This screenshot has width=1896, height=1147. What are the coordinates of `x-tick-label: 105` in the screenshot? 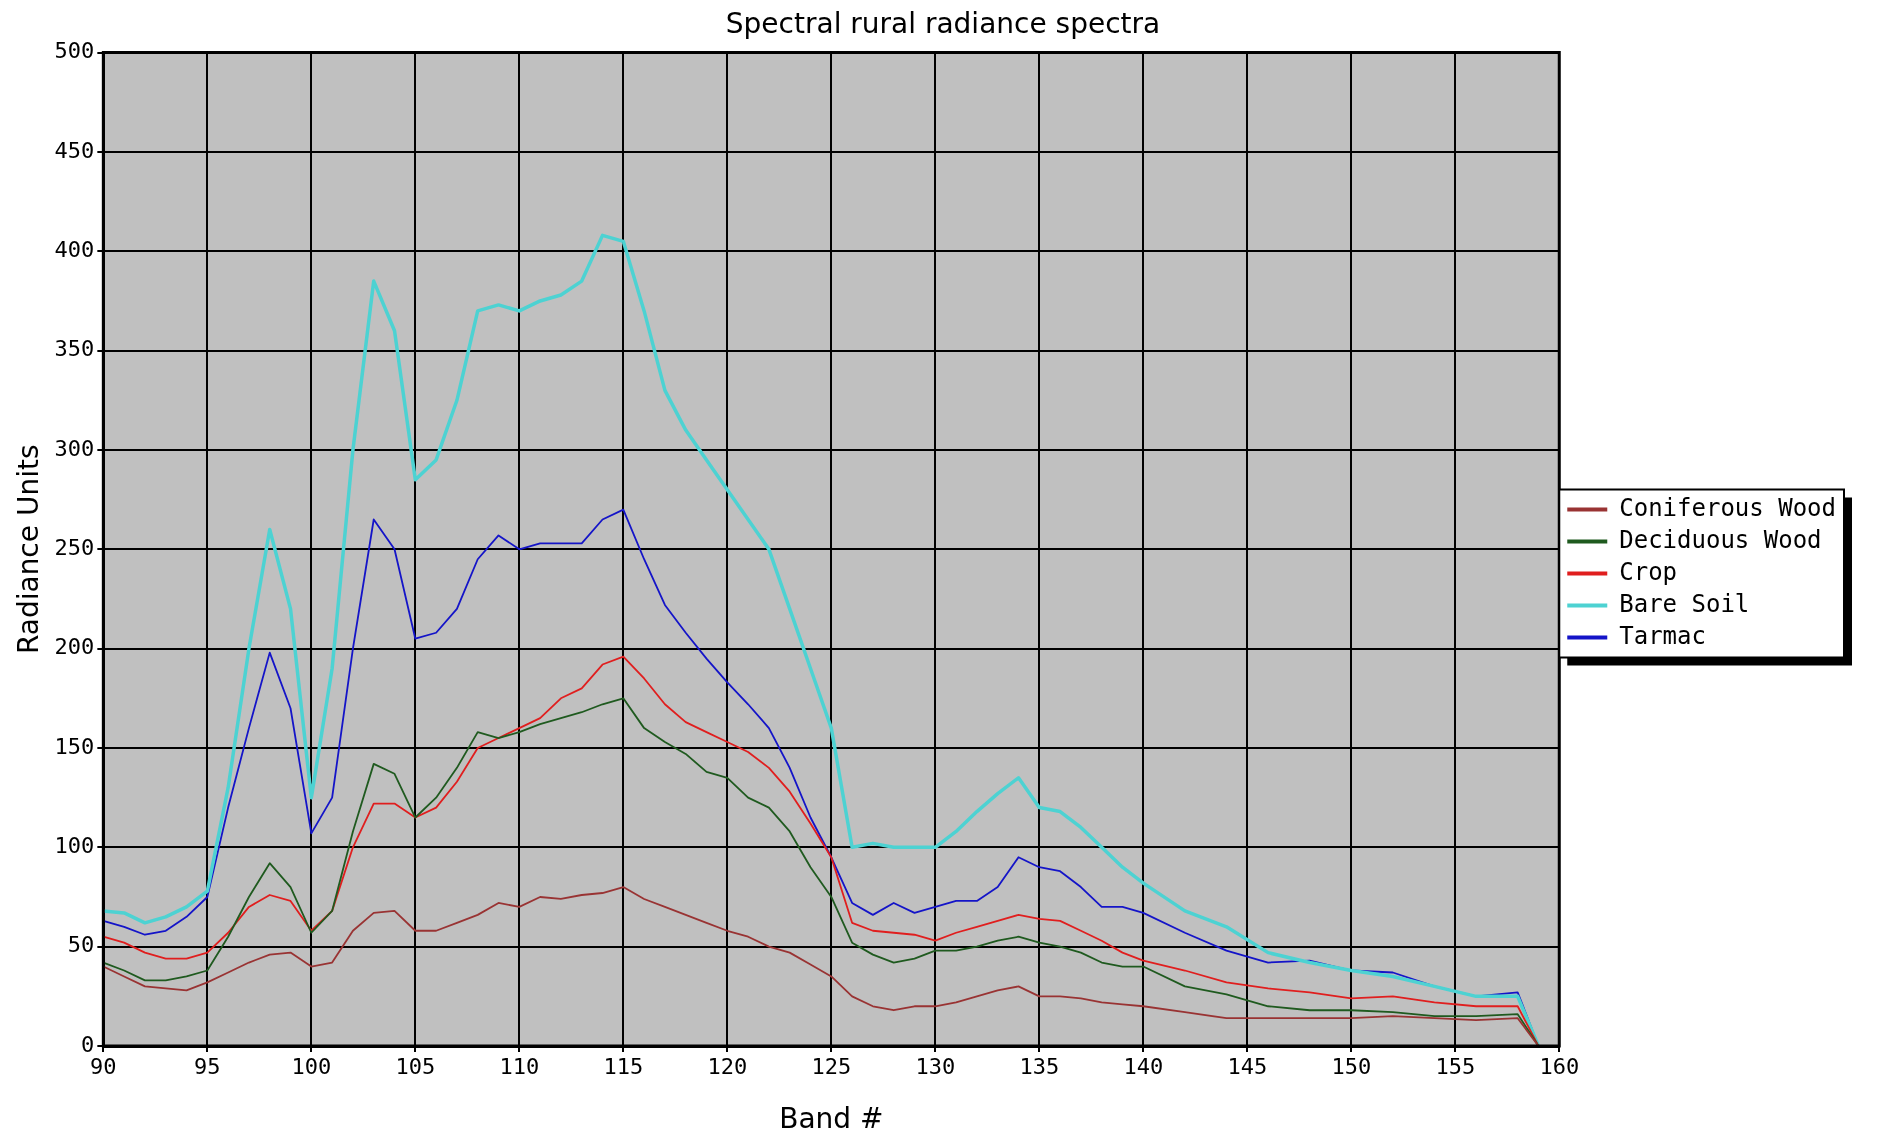 It's located at (415, 1066).